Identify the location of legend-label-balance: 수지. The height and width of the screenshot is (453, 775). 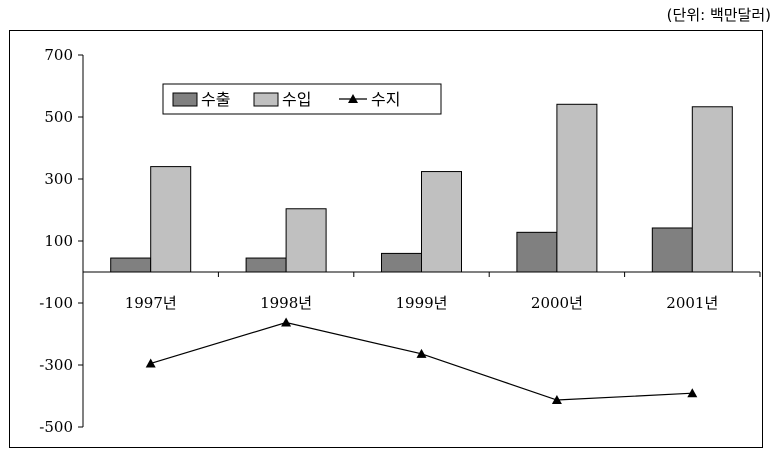
(385, 99).